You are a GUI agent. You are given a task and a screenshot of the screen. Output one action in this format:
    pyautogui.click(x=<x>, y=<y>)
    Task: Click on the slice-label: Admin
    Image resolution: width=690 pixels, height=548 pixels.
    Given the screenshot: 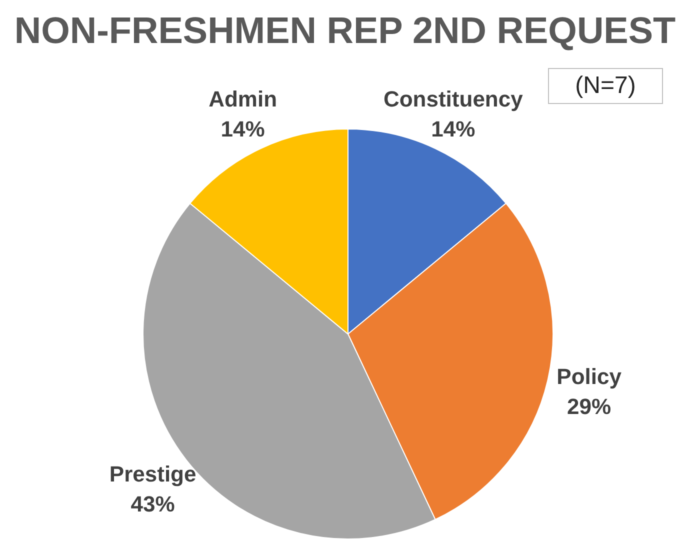 What is the action you would take?
    pyautogui.click(x=243, y=99)
    